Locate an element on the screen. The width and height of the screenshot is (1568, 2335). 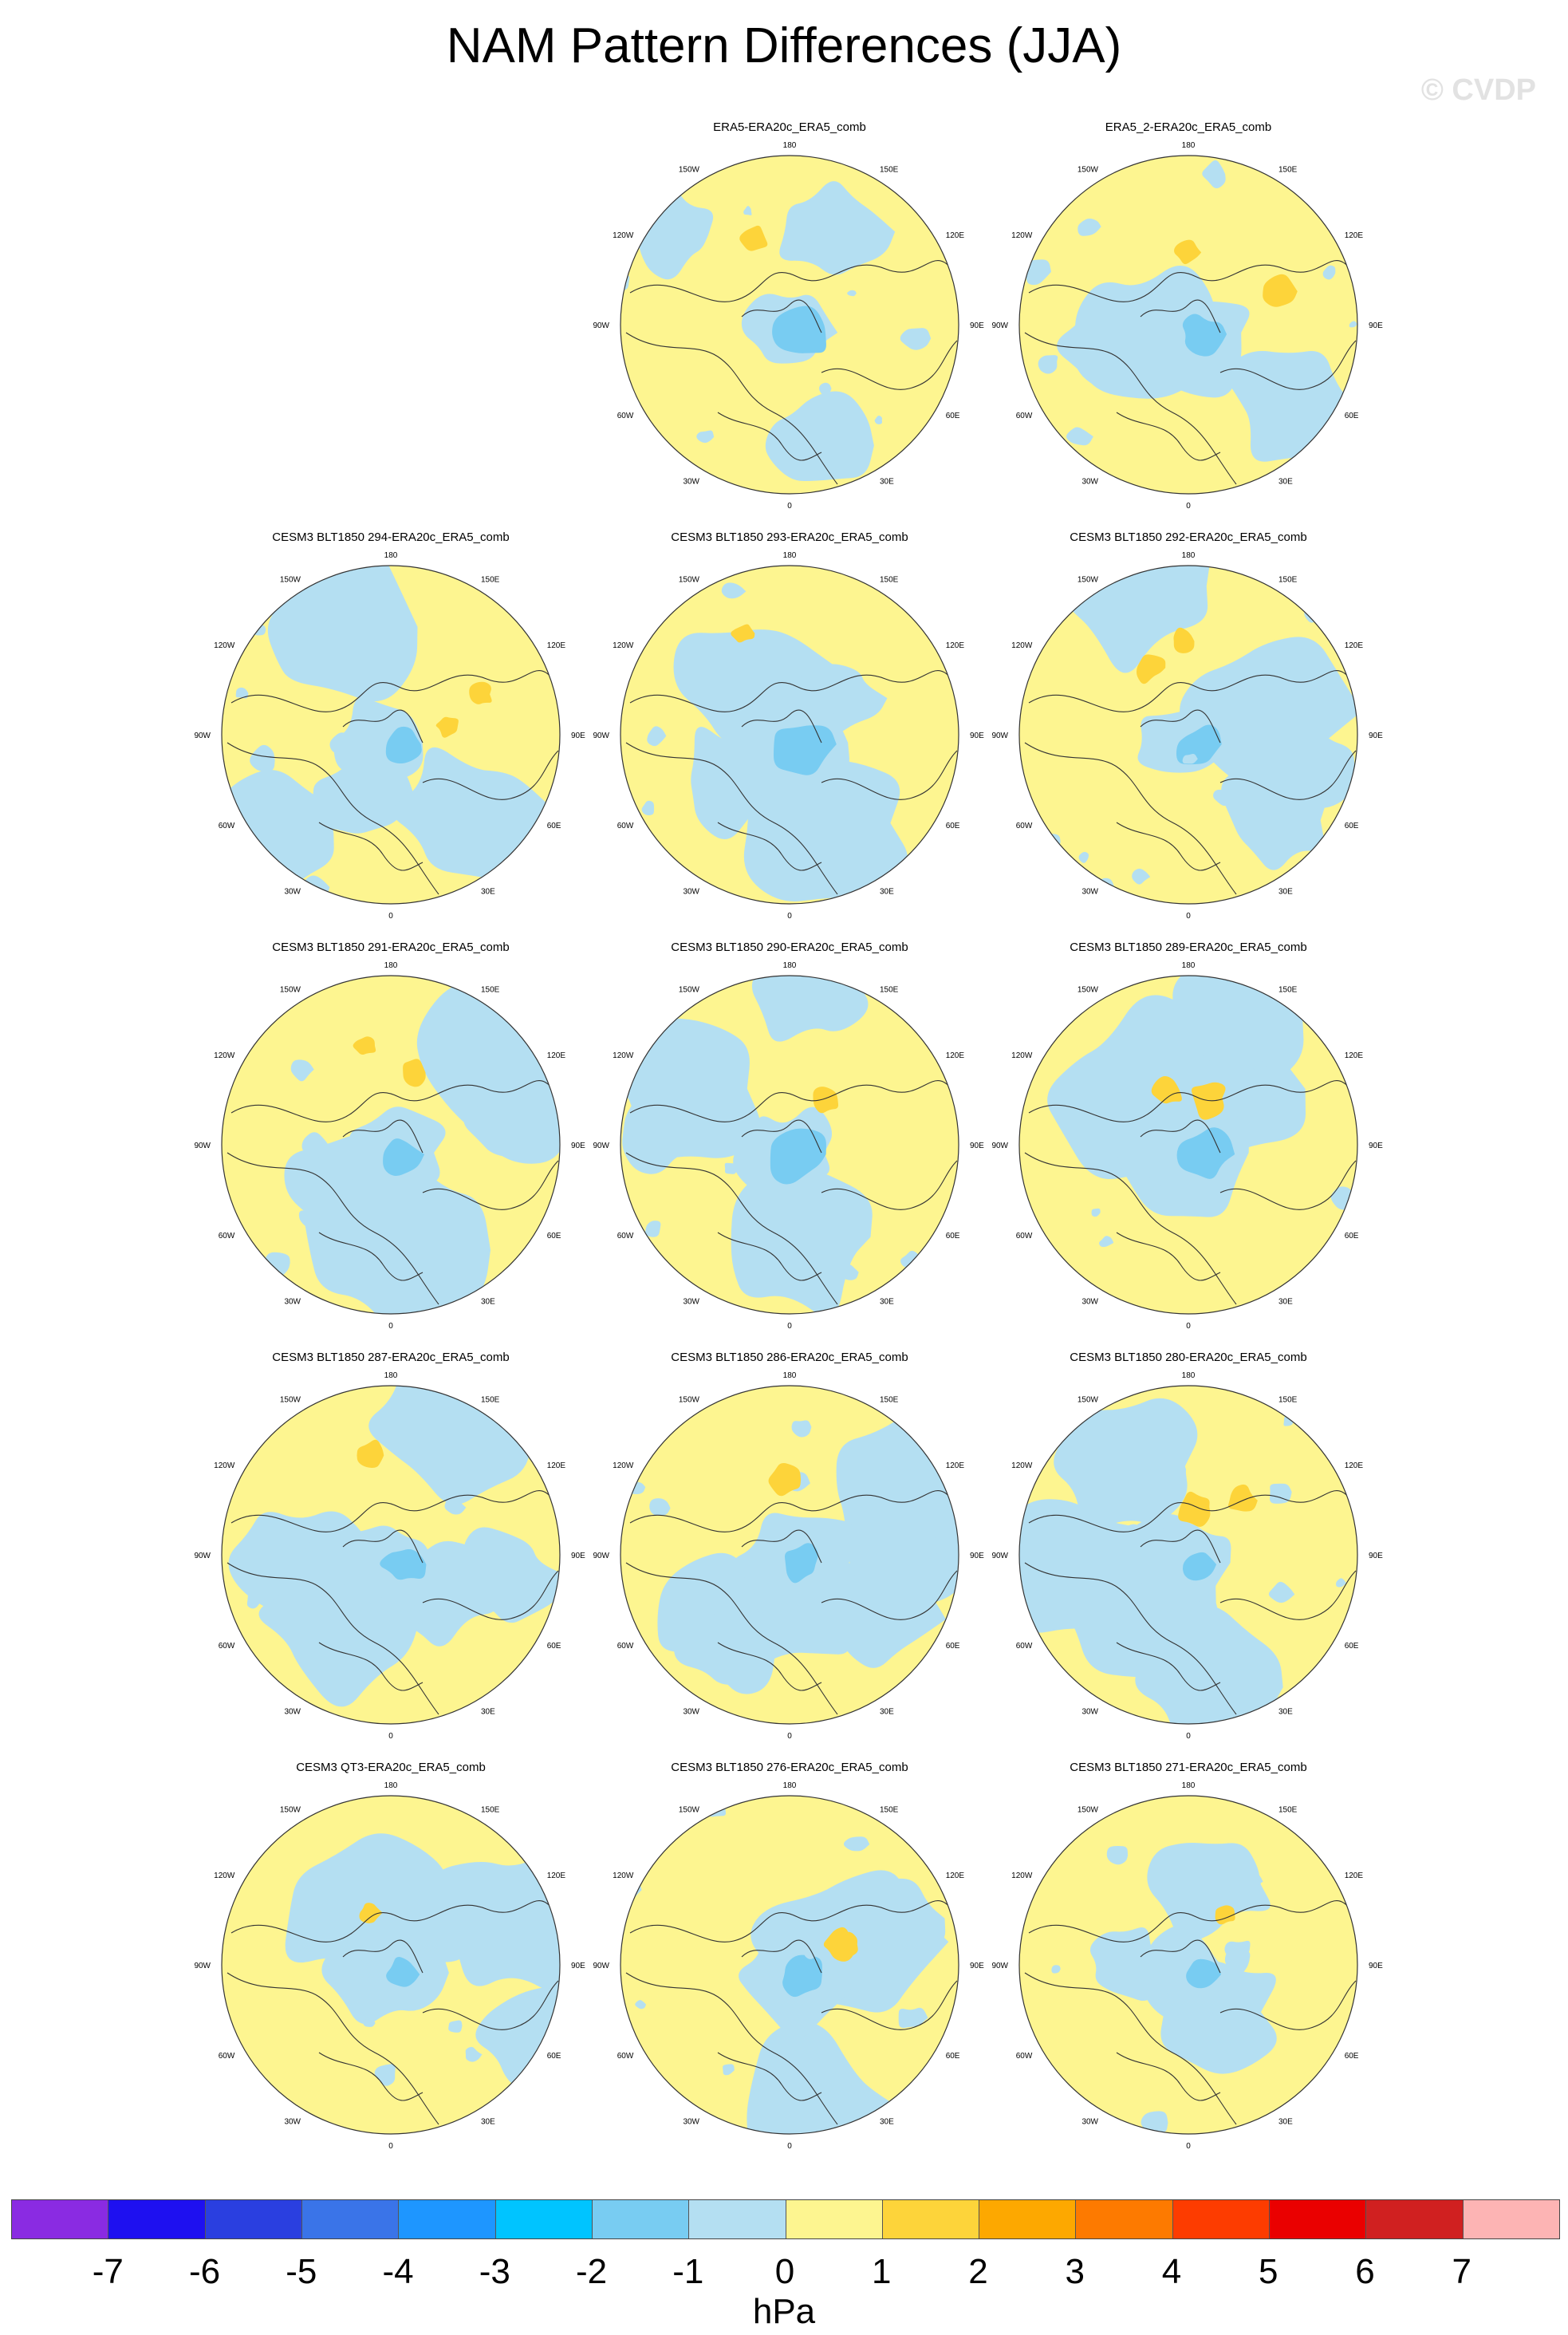
colorbar-tick-label: 3 is located at coordinates (1075, 2271).